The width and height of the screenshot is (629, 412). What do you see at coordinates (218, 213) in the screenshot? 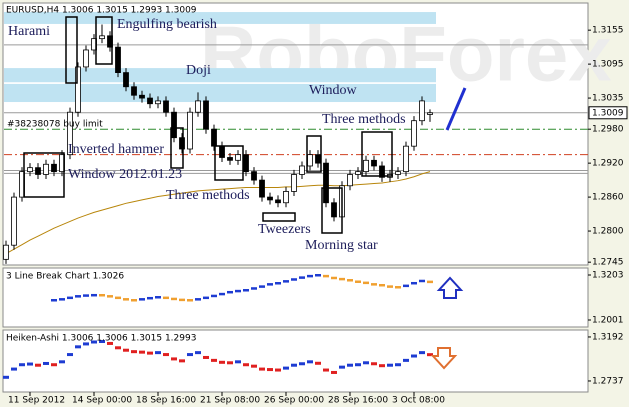
I see `moving-average` at bounding box center [218, 213].